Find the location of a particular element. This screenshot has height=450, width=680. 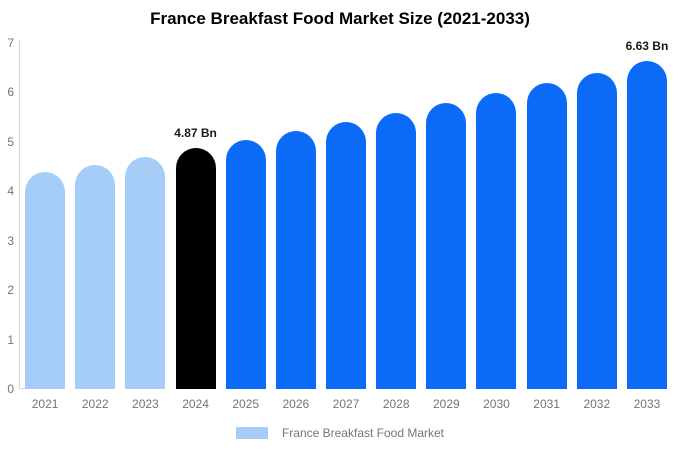

x-axis-label-2033: 2033 is located at coordinates (647, 404).